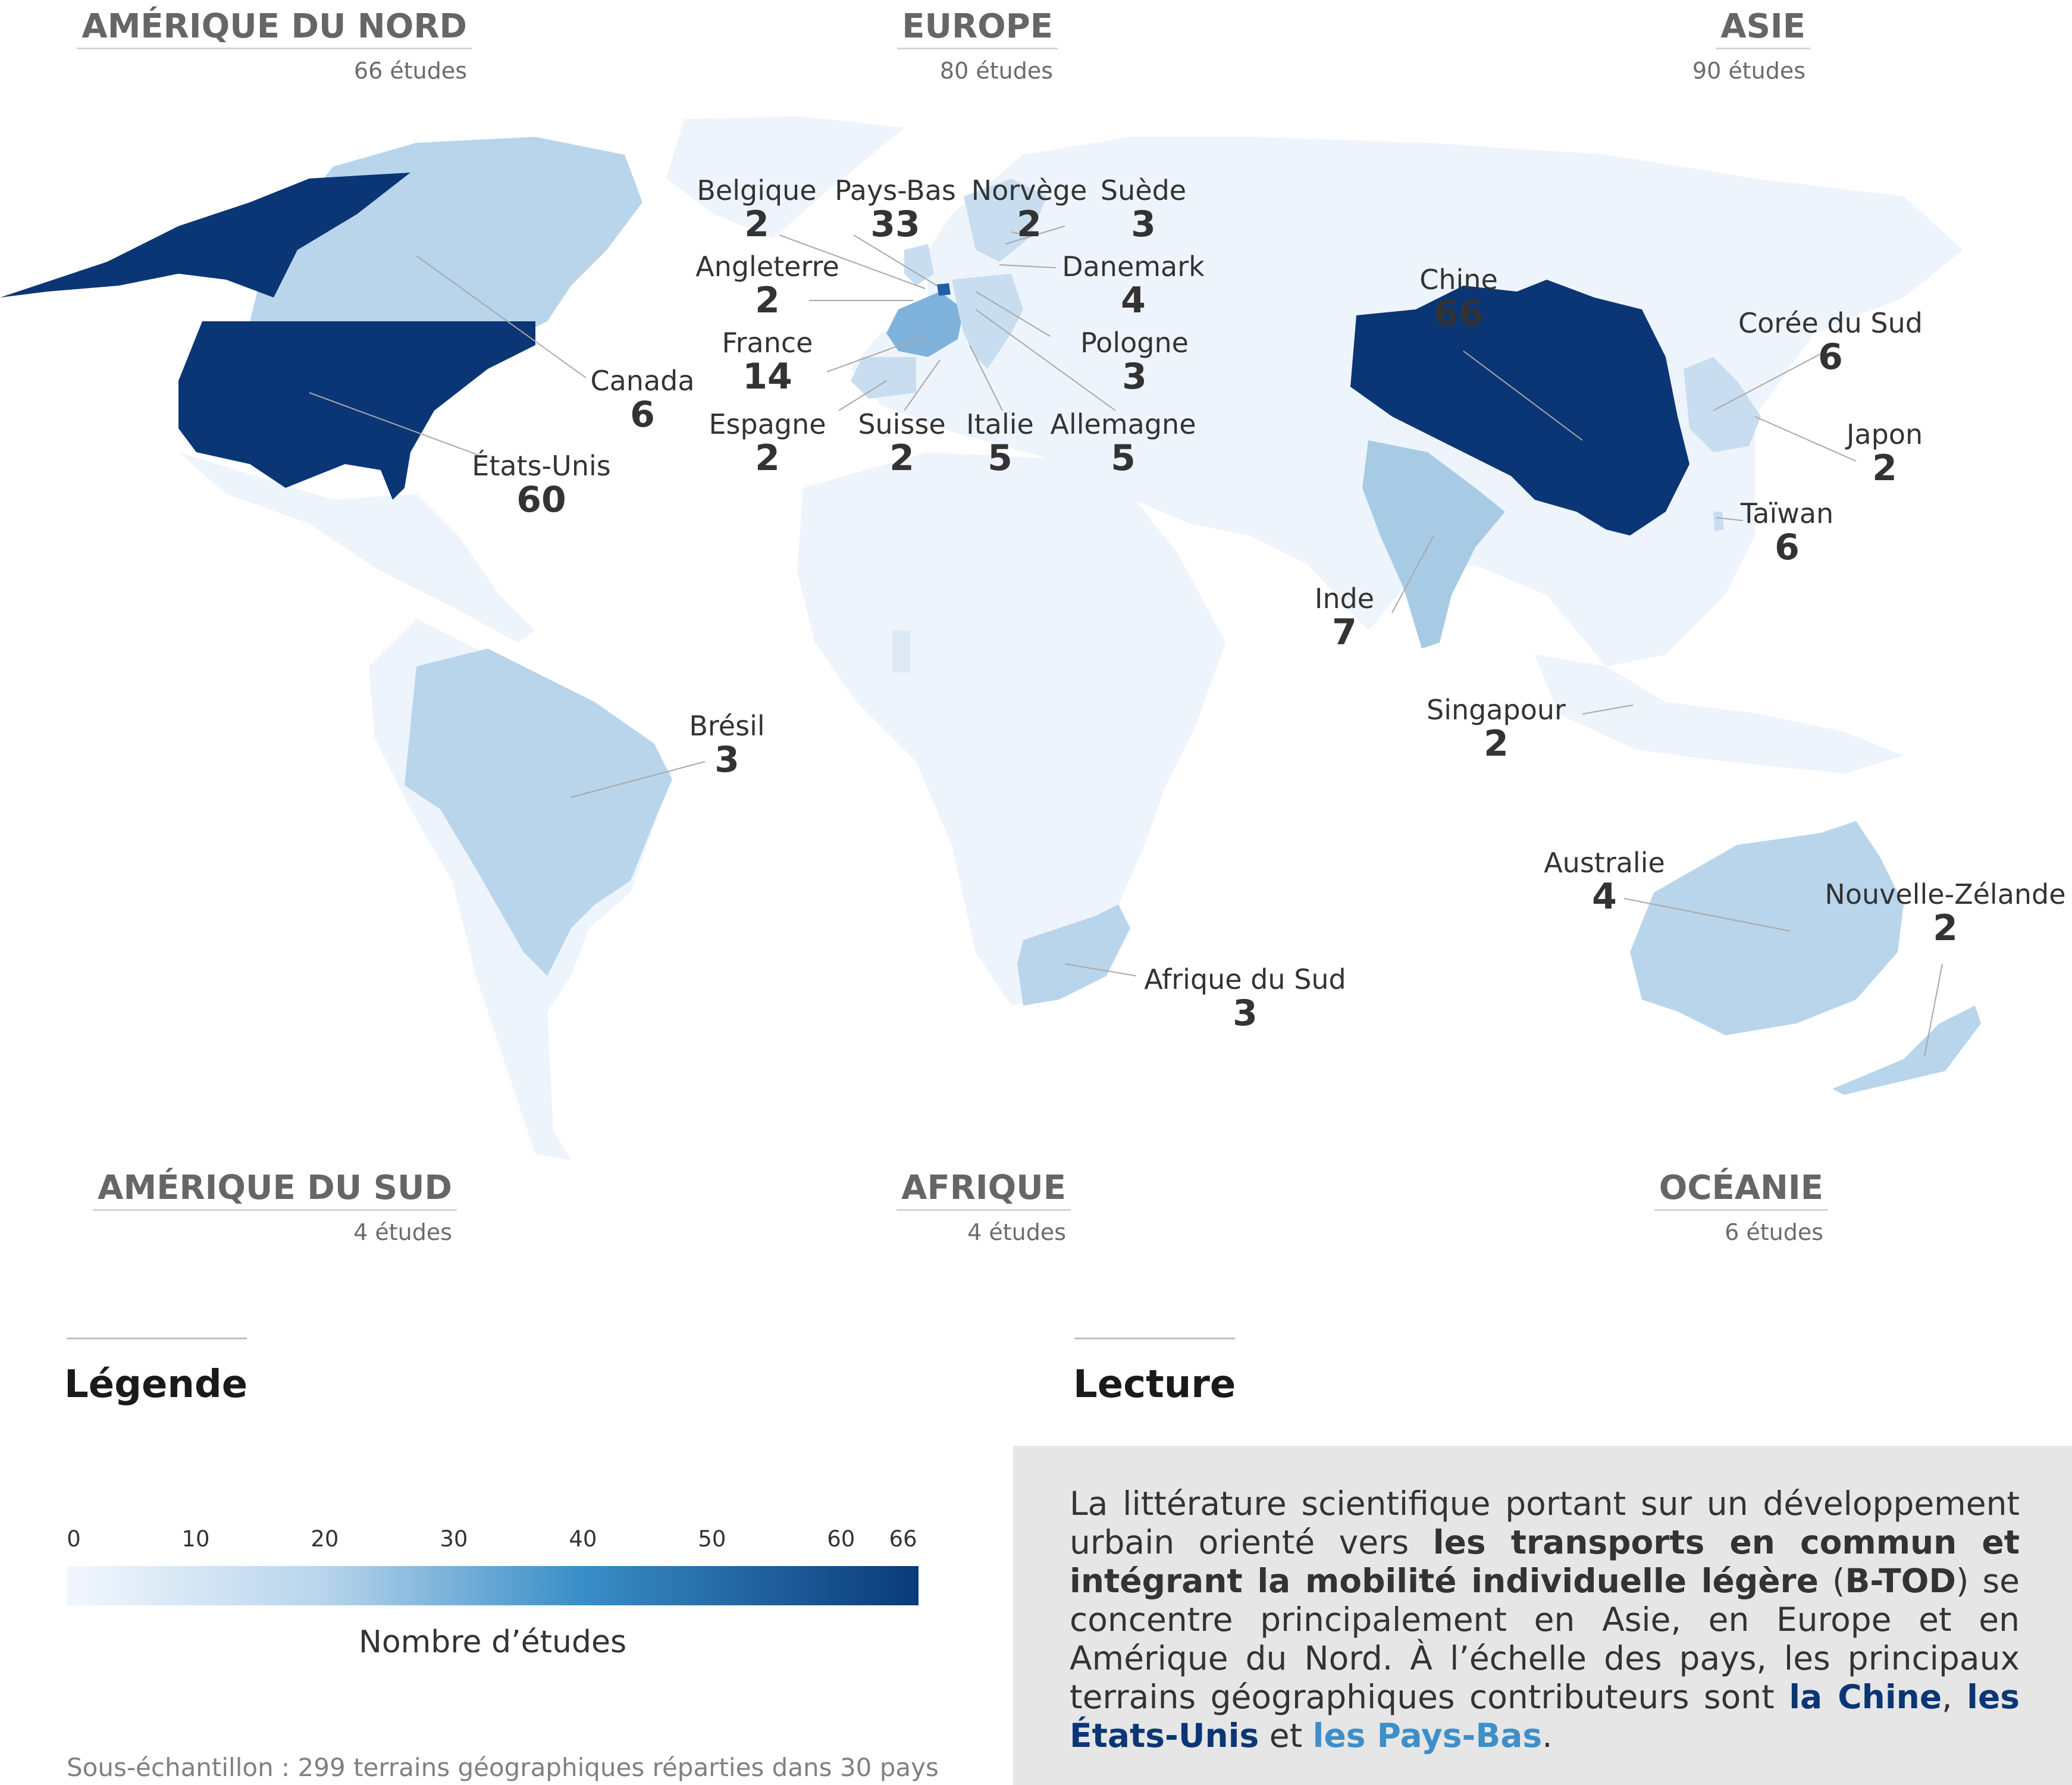  I want to click on country-label-espagne: Espagne 2, so click(767, 443).